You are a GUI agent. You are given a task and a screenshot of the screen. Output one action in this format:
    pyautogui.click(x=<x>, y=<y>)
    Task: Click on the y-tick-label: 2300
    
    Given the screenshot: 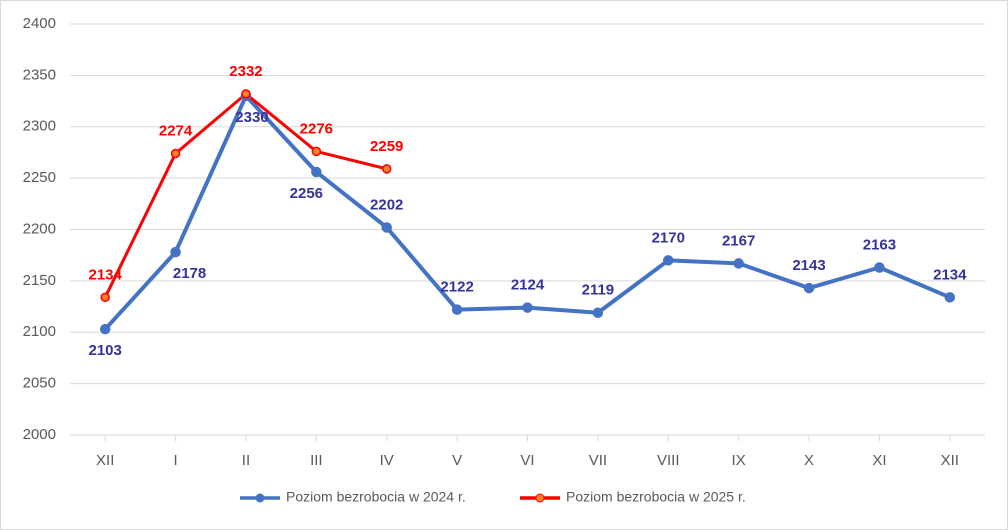 What is the action you would take?
    pyautogui.click(x=39, y=126)
    